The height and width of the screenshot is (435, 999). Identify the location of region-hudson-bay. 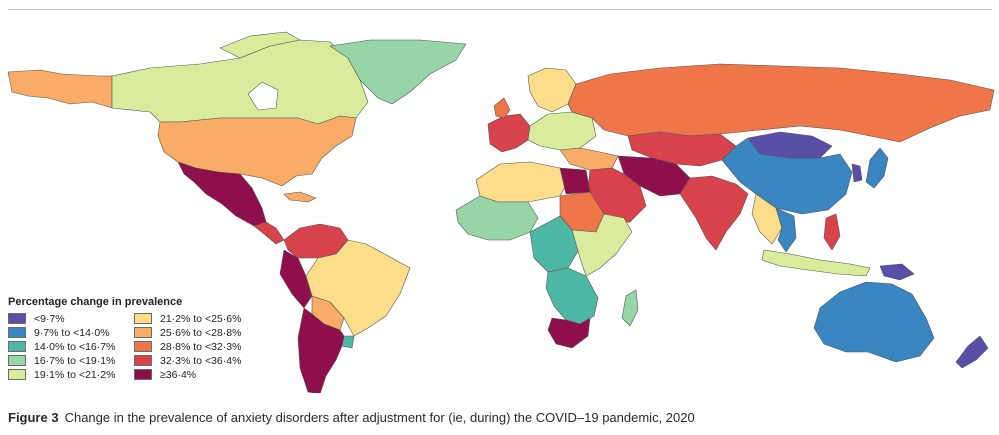
(263, 96).